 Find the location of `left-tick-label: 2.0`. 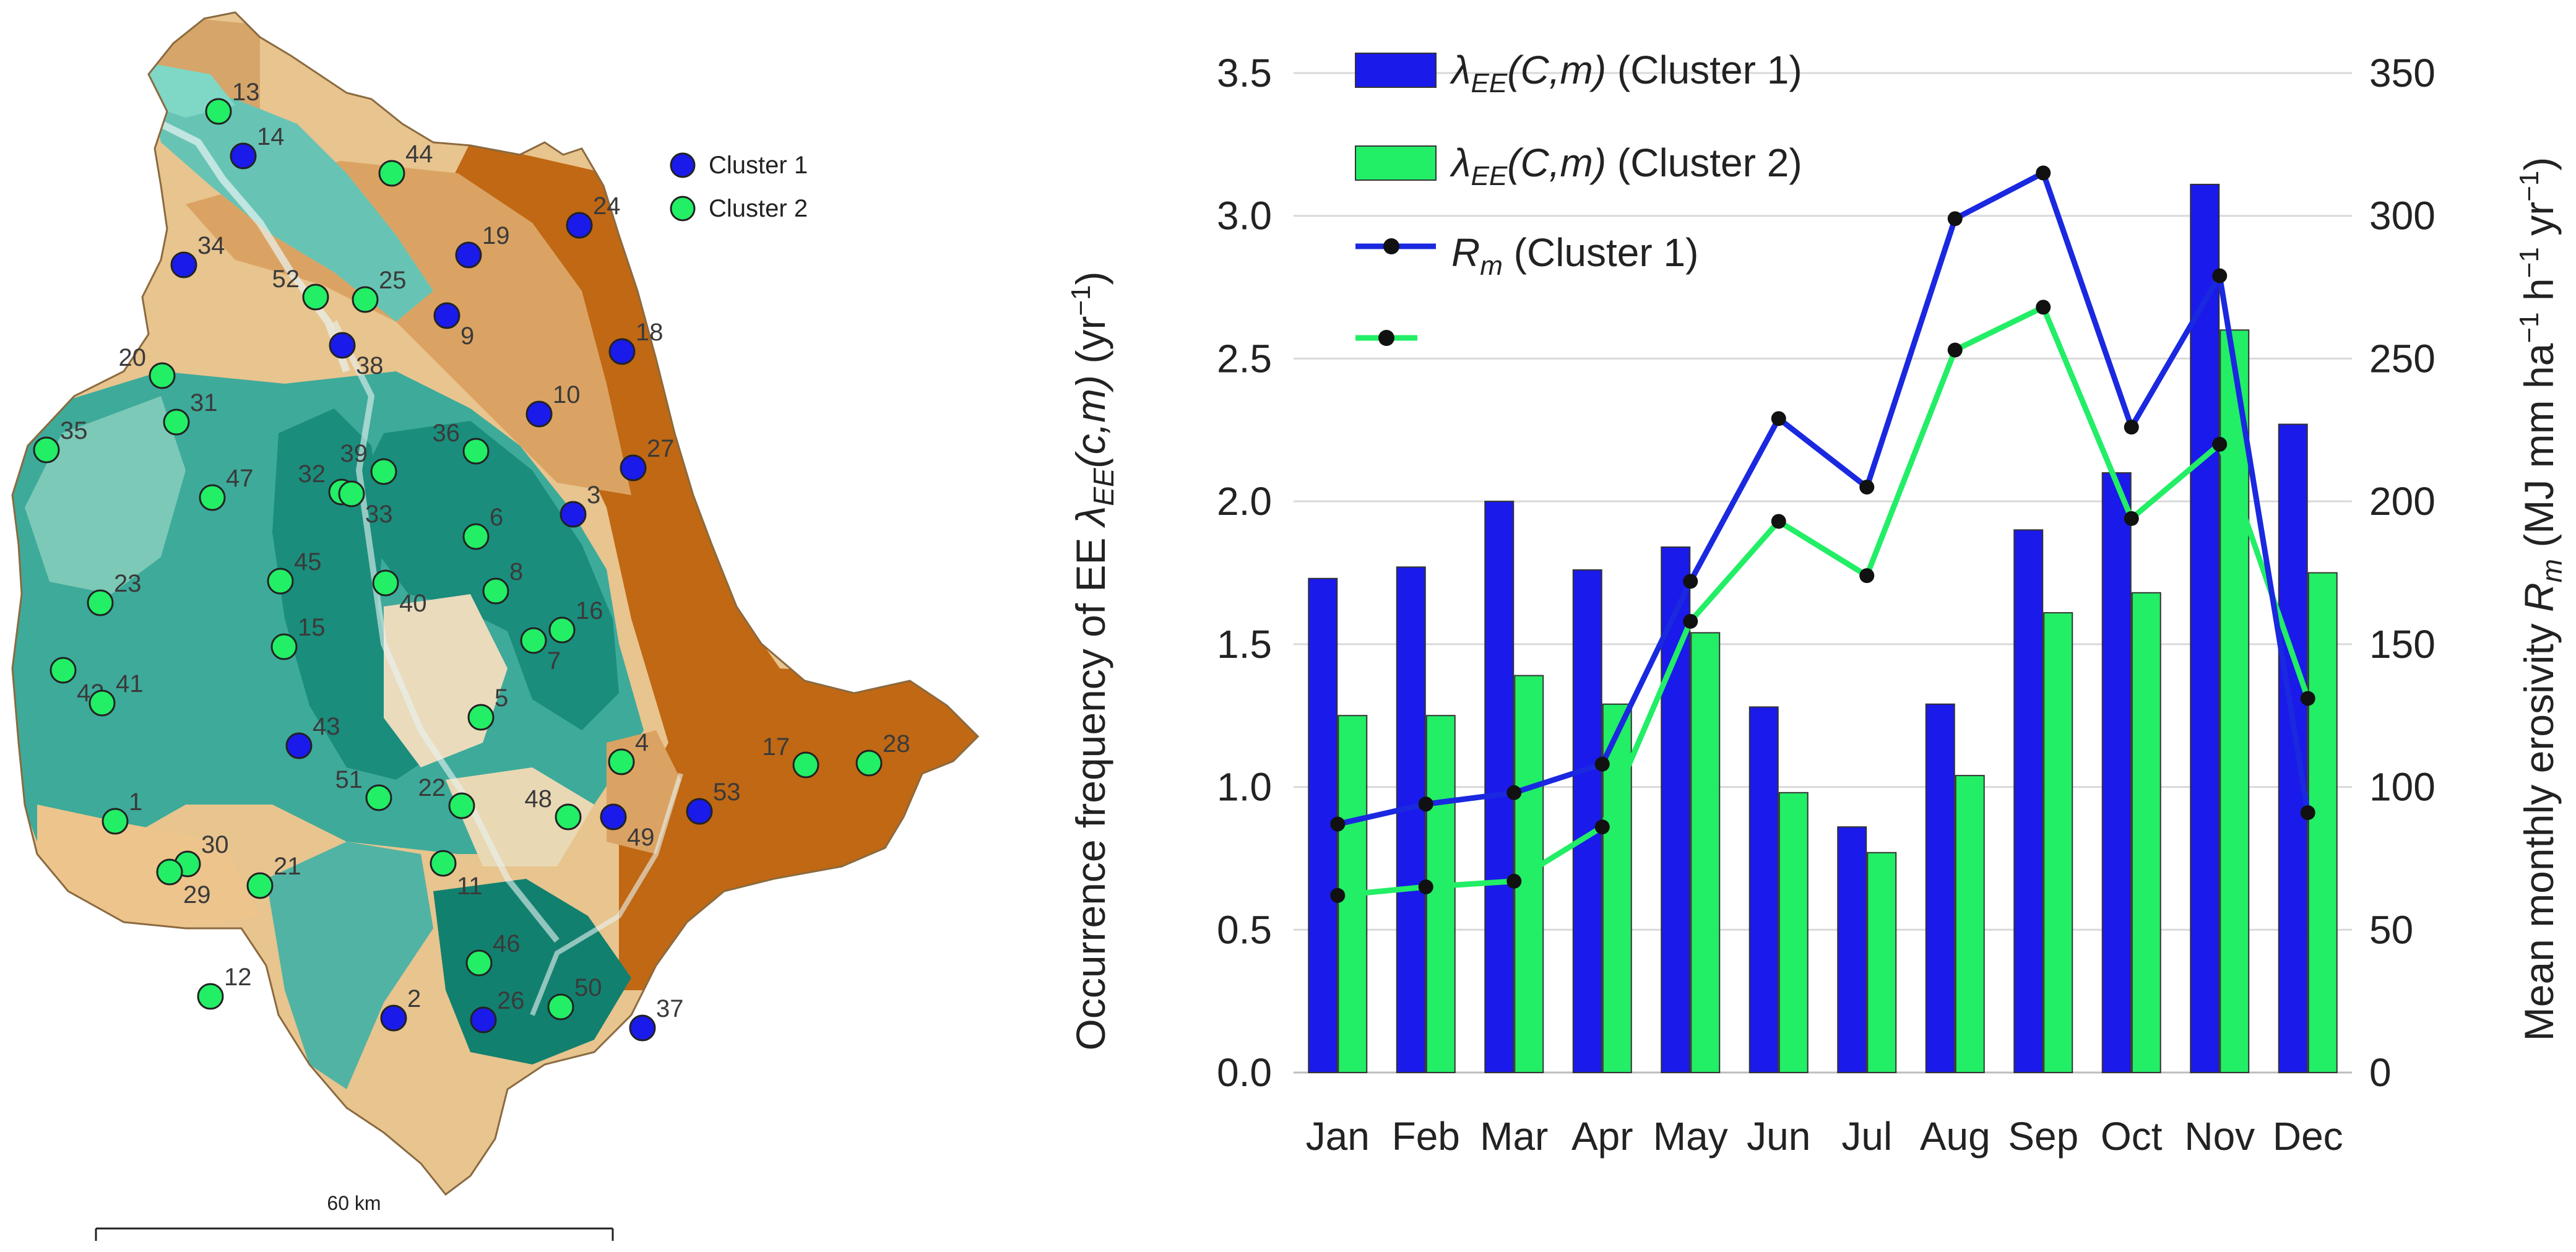

left-tick-label: 2.0 is located at coordinates (1244, 501).